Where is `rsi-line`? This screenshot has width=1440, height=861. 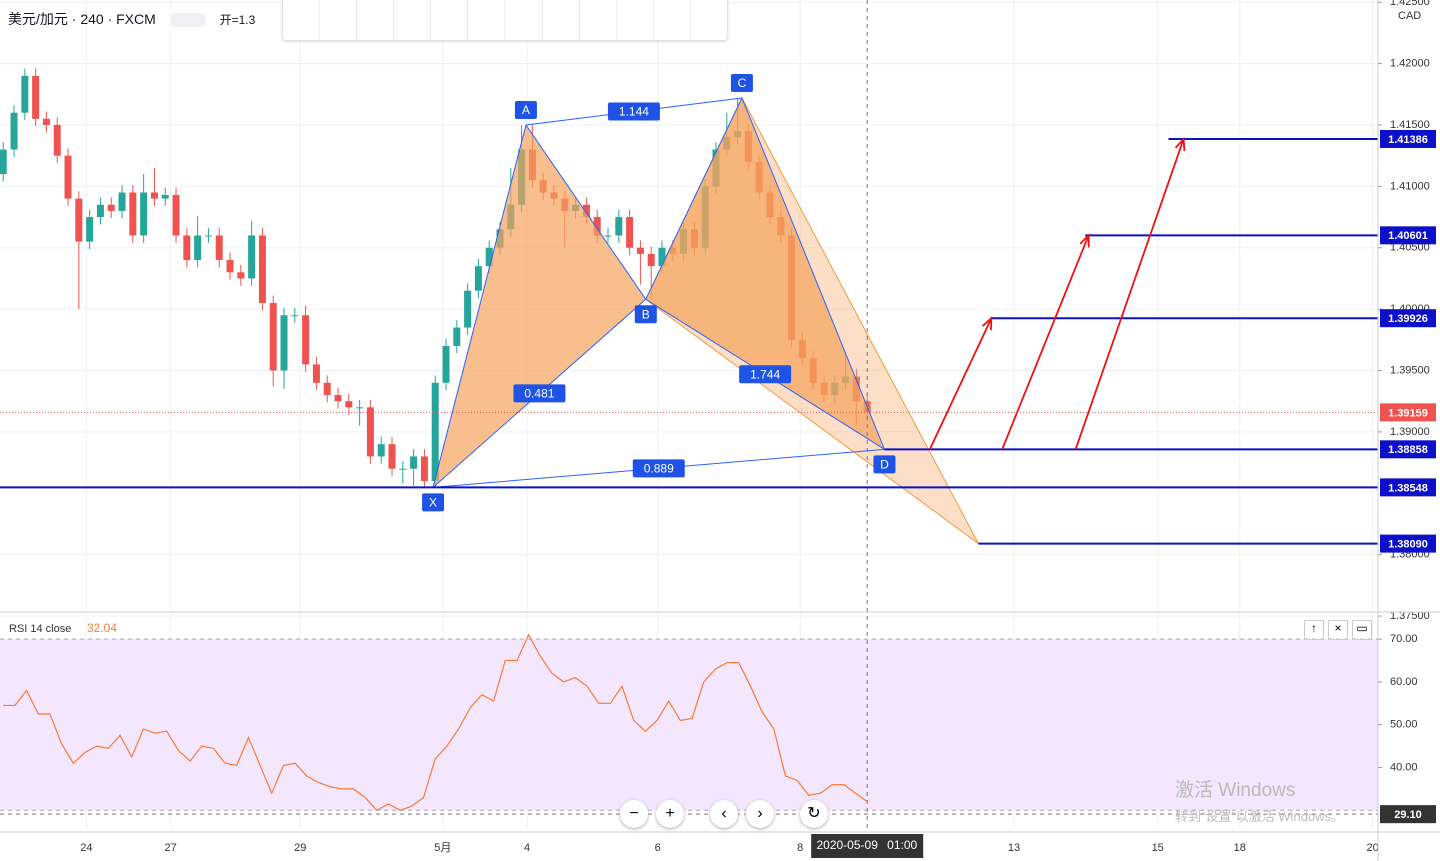
rsi-line is located at coordinates (435, 722).